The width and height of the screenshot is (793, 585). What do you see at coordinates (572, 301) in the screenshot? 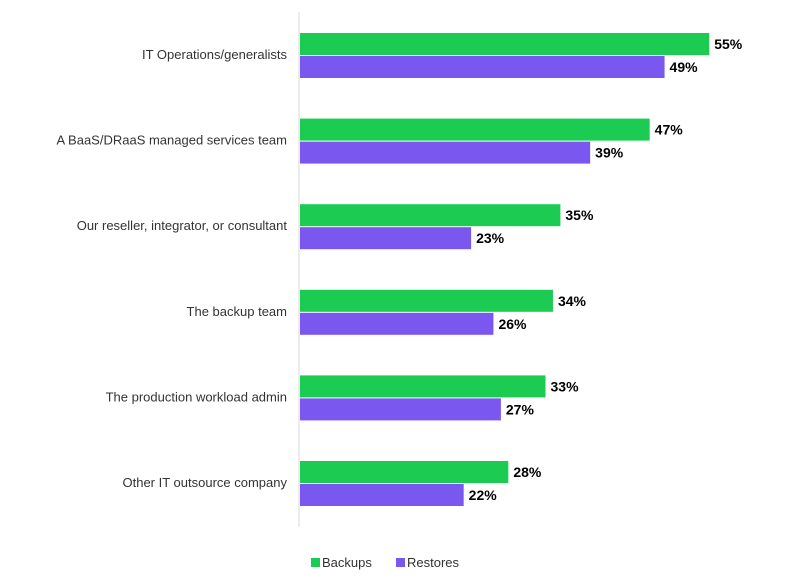
I see `data-label-backups: 34%` at bounding box center [572, 301].